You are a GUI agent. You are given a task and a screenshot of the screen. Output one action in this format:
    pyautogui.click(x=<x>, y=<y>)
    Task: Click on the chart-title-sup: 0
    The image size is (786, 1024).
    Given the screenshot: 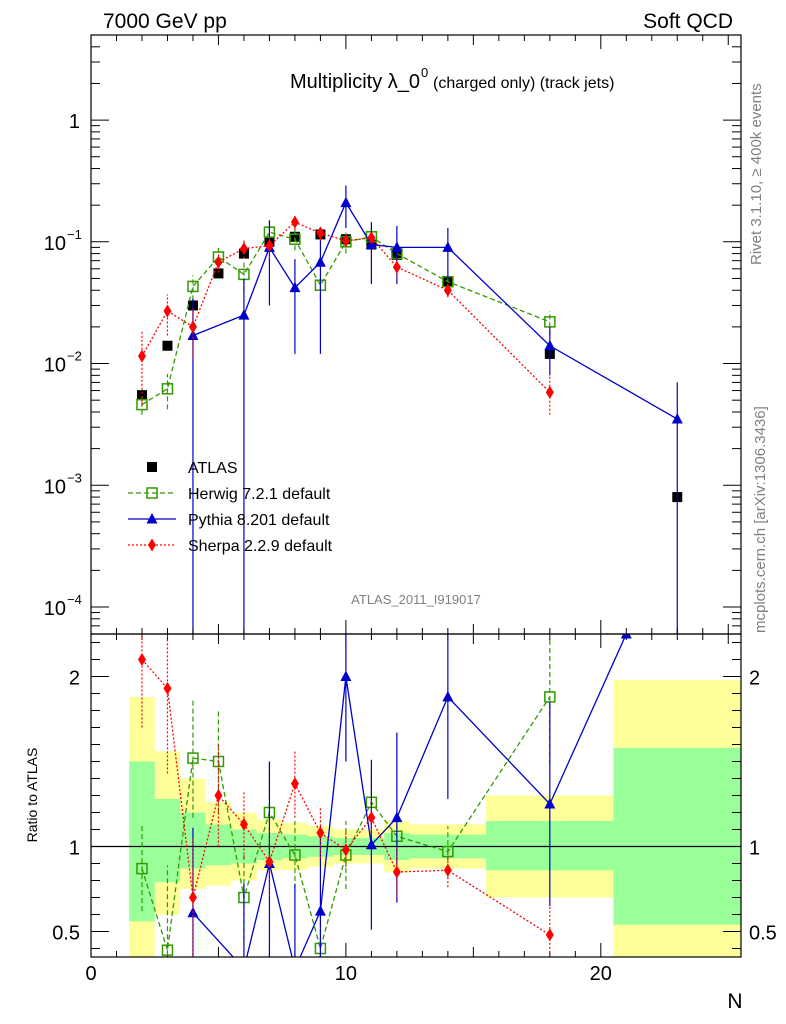 What is the action you would take?
    pyautogui.click(x=424, y=72)
    